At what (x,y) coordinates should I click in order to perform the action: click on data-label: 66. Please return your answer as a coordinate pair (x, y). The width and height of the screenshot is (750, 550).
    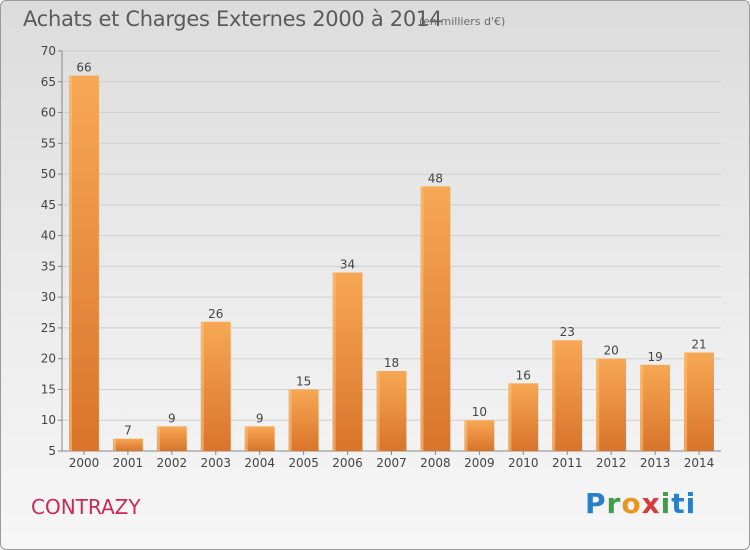
    Looking at the image, I should click on (83, 68).